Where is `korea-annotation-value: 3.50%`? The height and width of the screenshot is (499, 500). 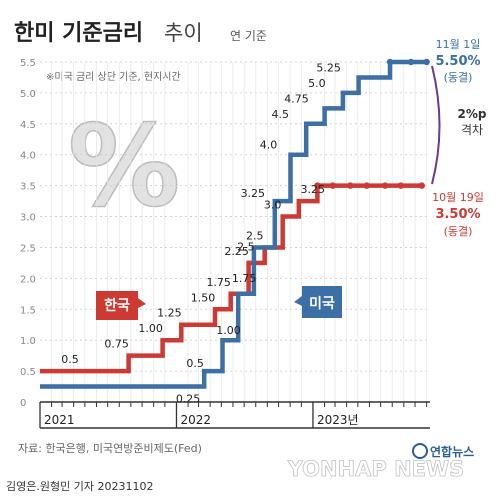
korea-annotation-value: 3.50% is located at coordinates (457, 214).